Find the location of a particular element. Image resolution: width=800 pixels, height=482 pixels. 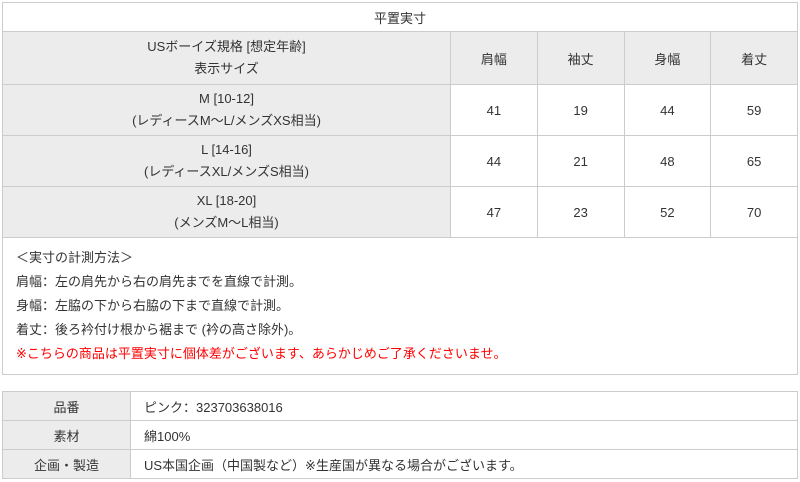

shoulder-width-value: 44 is located at coordinates (494, 161).